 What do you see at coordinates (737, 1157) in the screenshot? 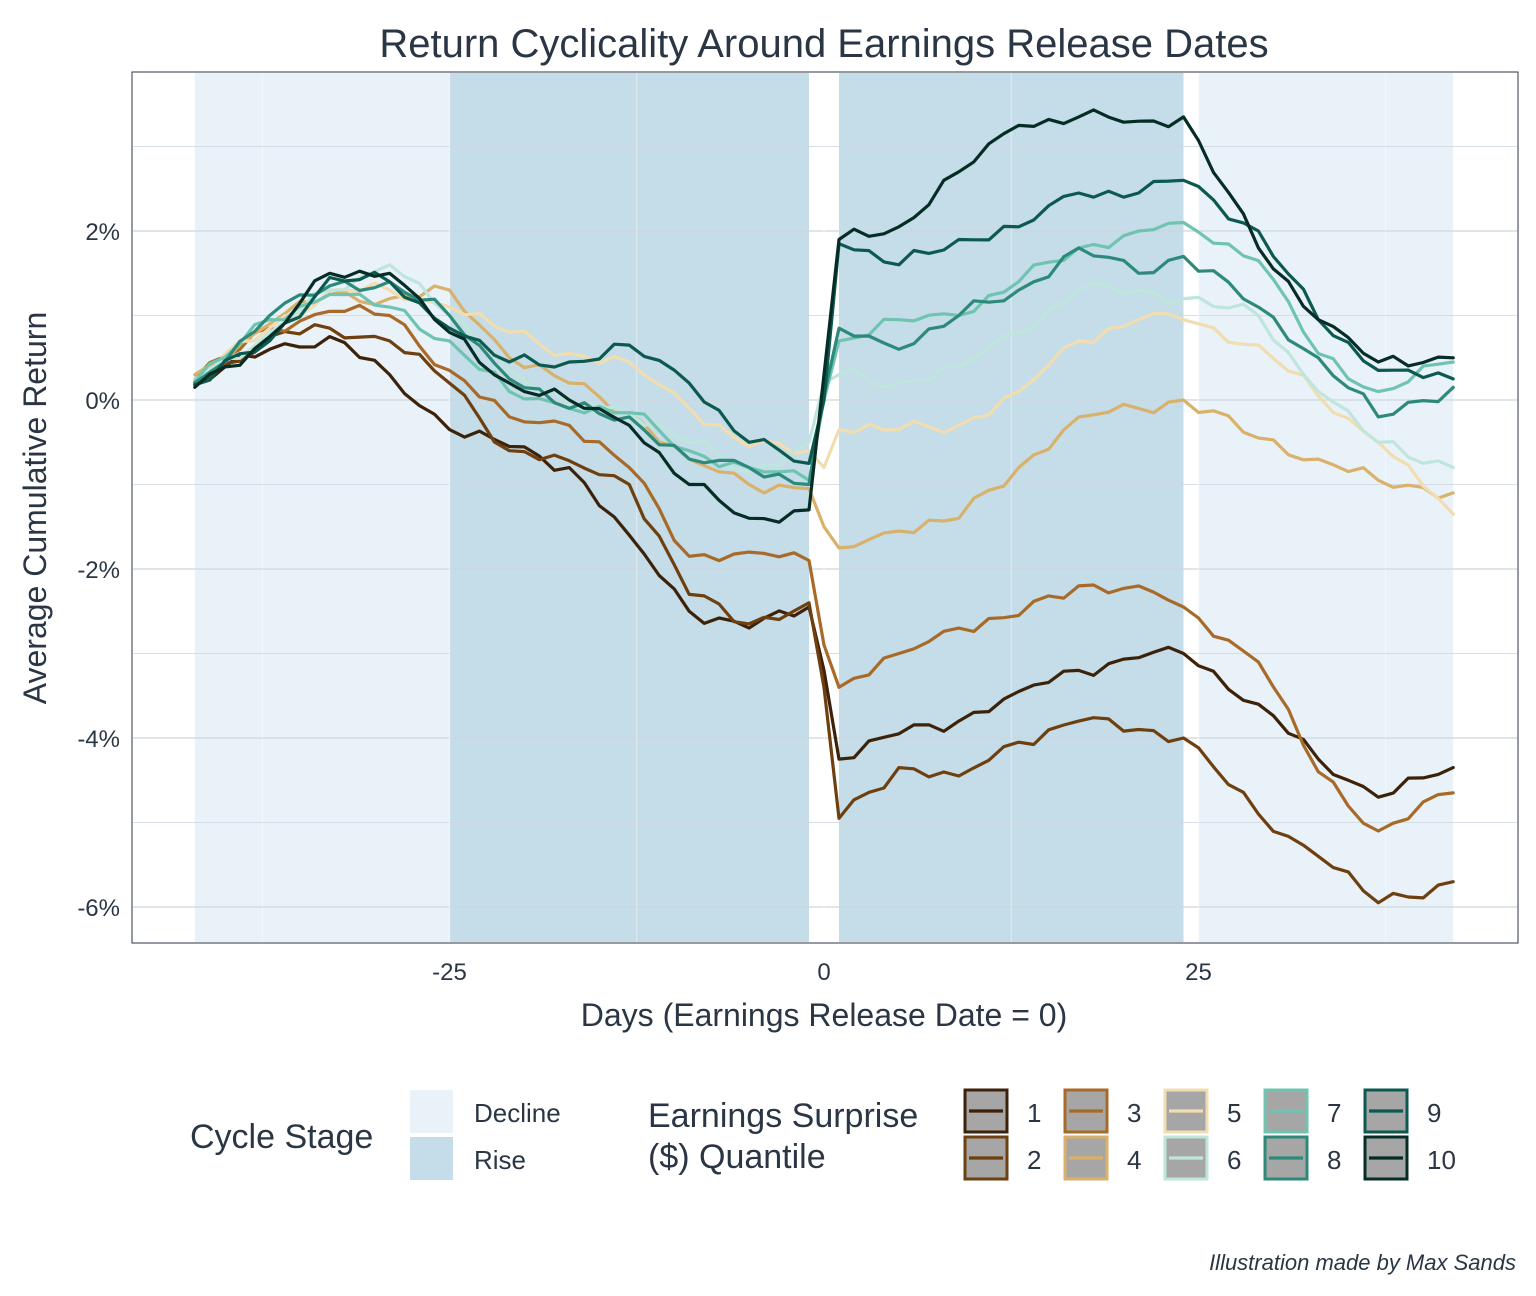
I see `legend-quantile-title-line2: ($) Quantile` at bounding box center [737, 1157].